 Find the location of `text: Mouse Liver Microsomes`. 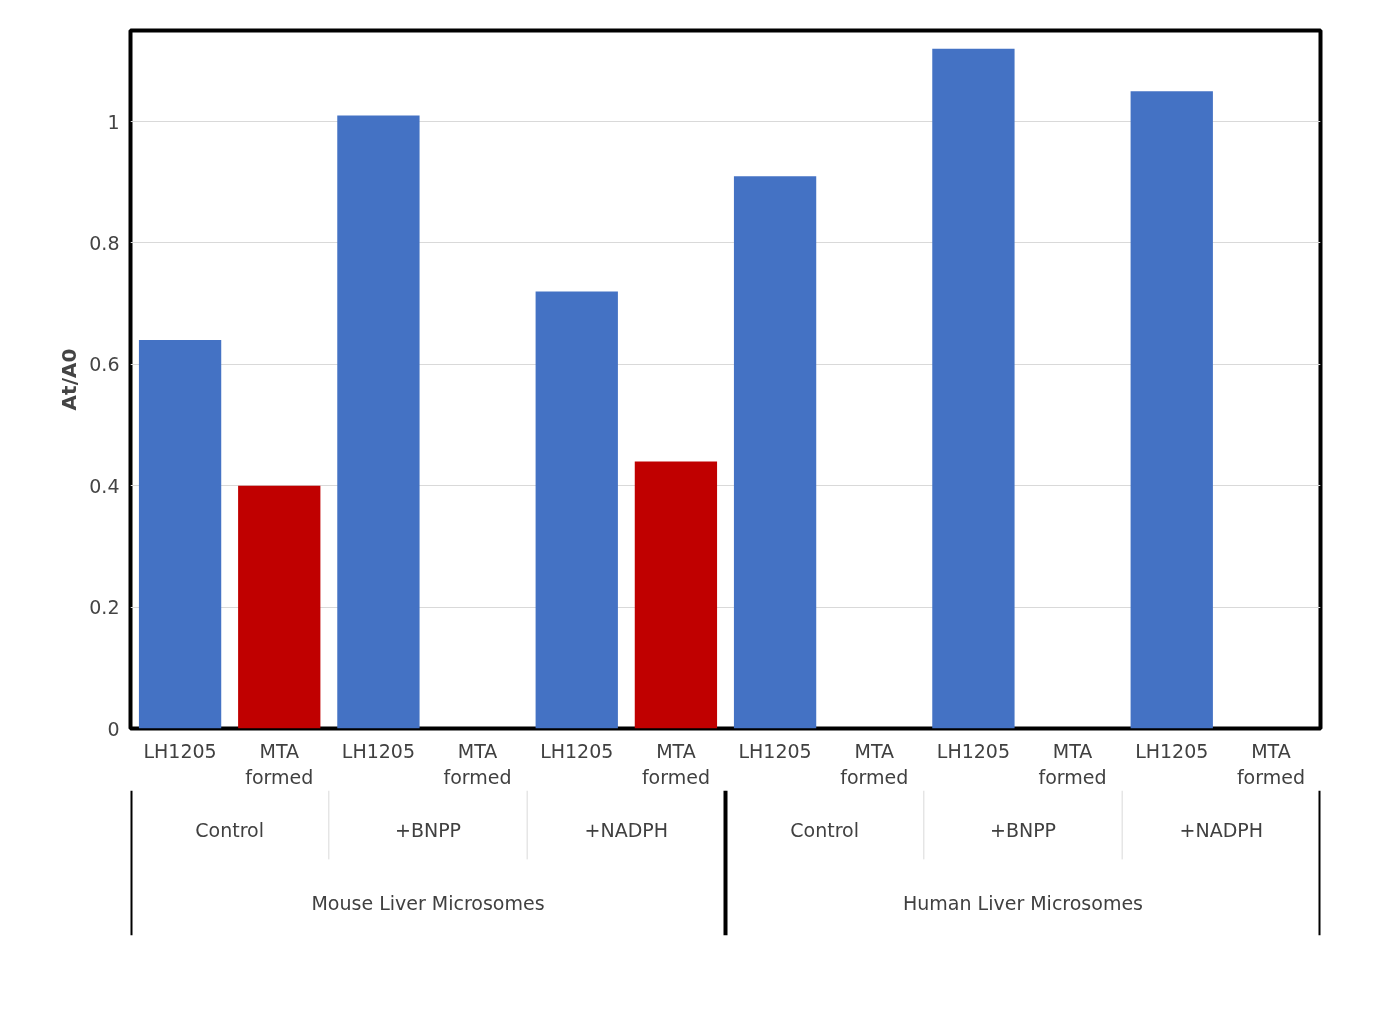

text: Mouse Liver Microsomes is located at coordinates (428, 902).